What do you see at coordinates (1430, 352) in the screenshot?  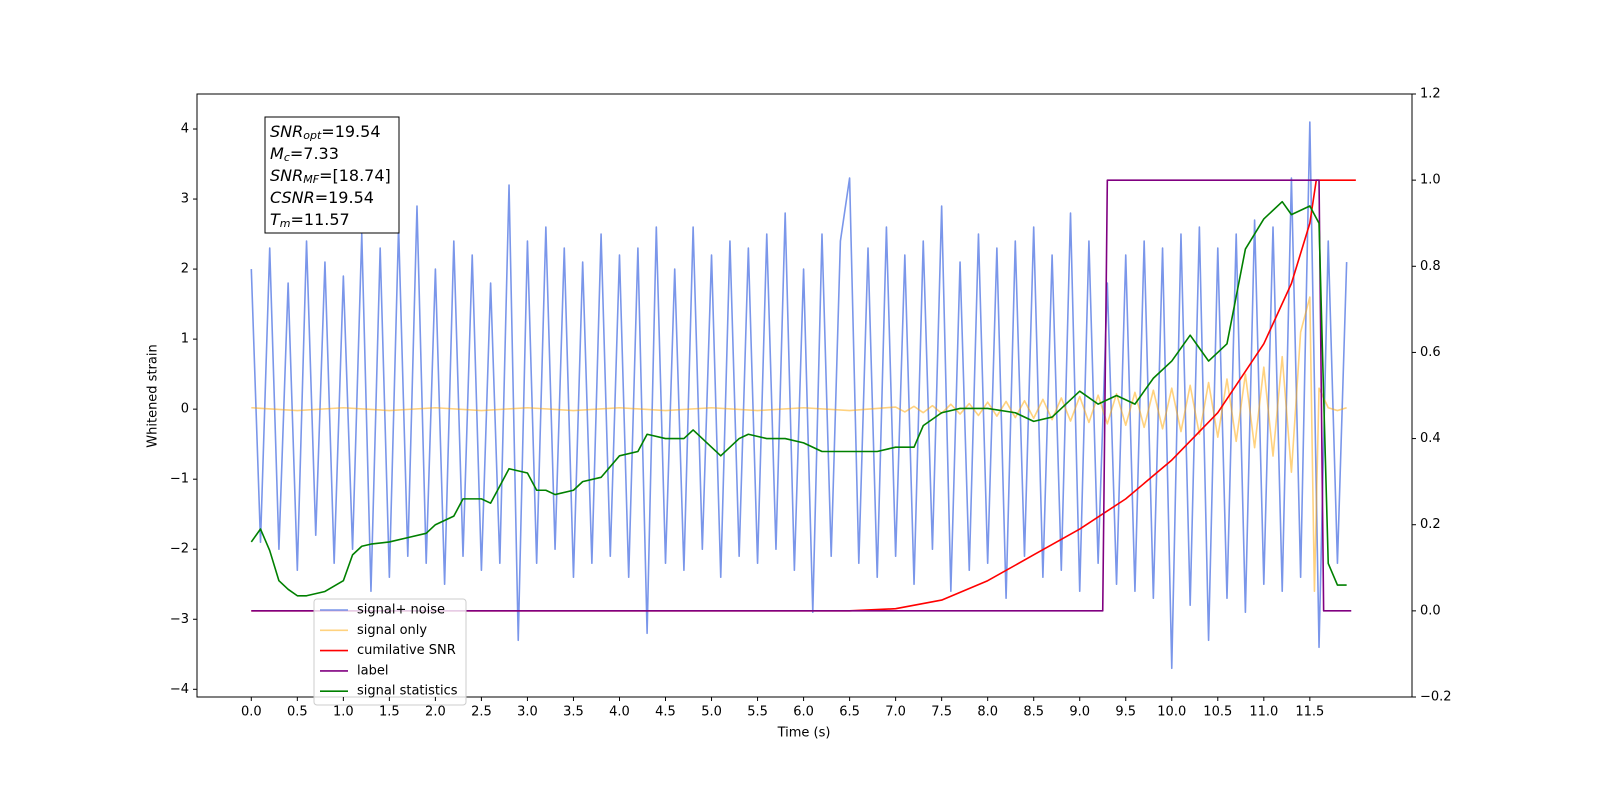 I see `y2-tick-label: 0.6` at bounding box center [1430, 352].